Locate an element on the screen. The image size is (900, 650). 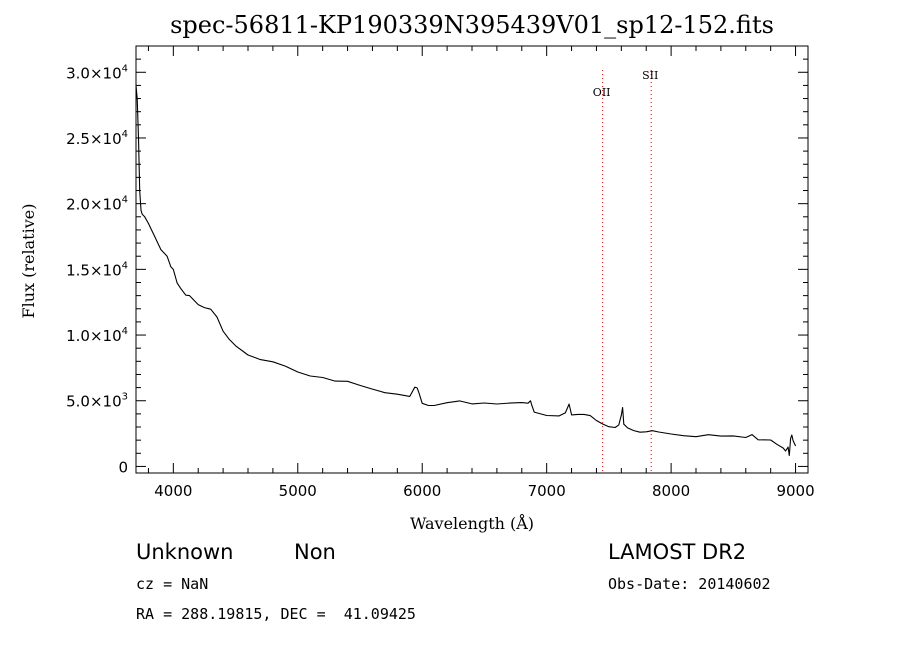
x-tick-label: 7000 is located at coordinates (547, 491).